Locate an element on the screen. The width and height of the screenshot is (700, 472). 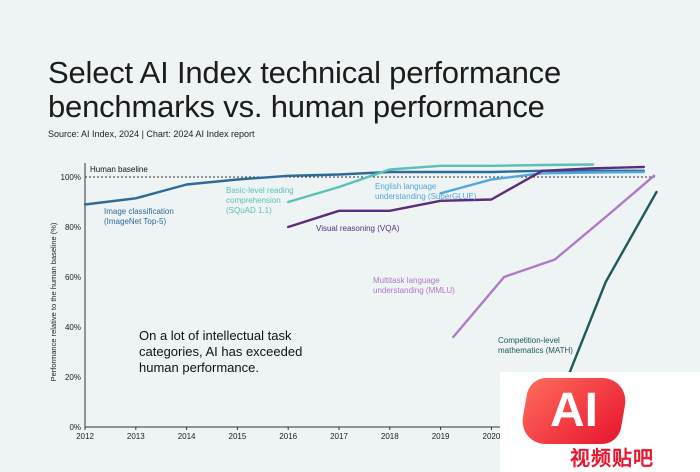
series-label-2: understanding (SuperGLUE) is located at coordinates (426, 196).